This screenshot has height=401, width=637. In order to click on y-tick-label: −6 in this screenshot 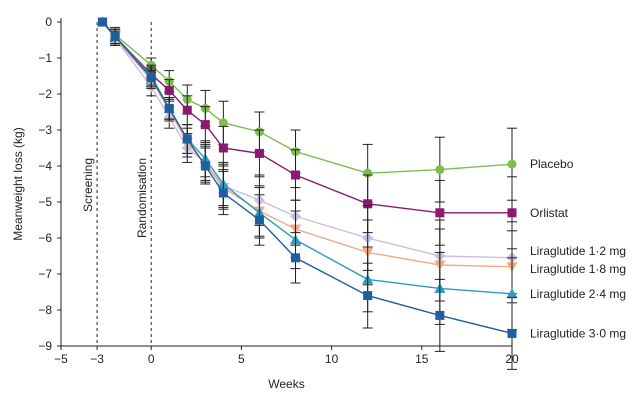, I will do `click(45, 238)`.